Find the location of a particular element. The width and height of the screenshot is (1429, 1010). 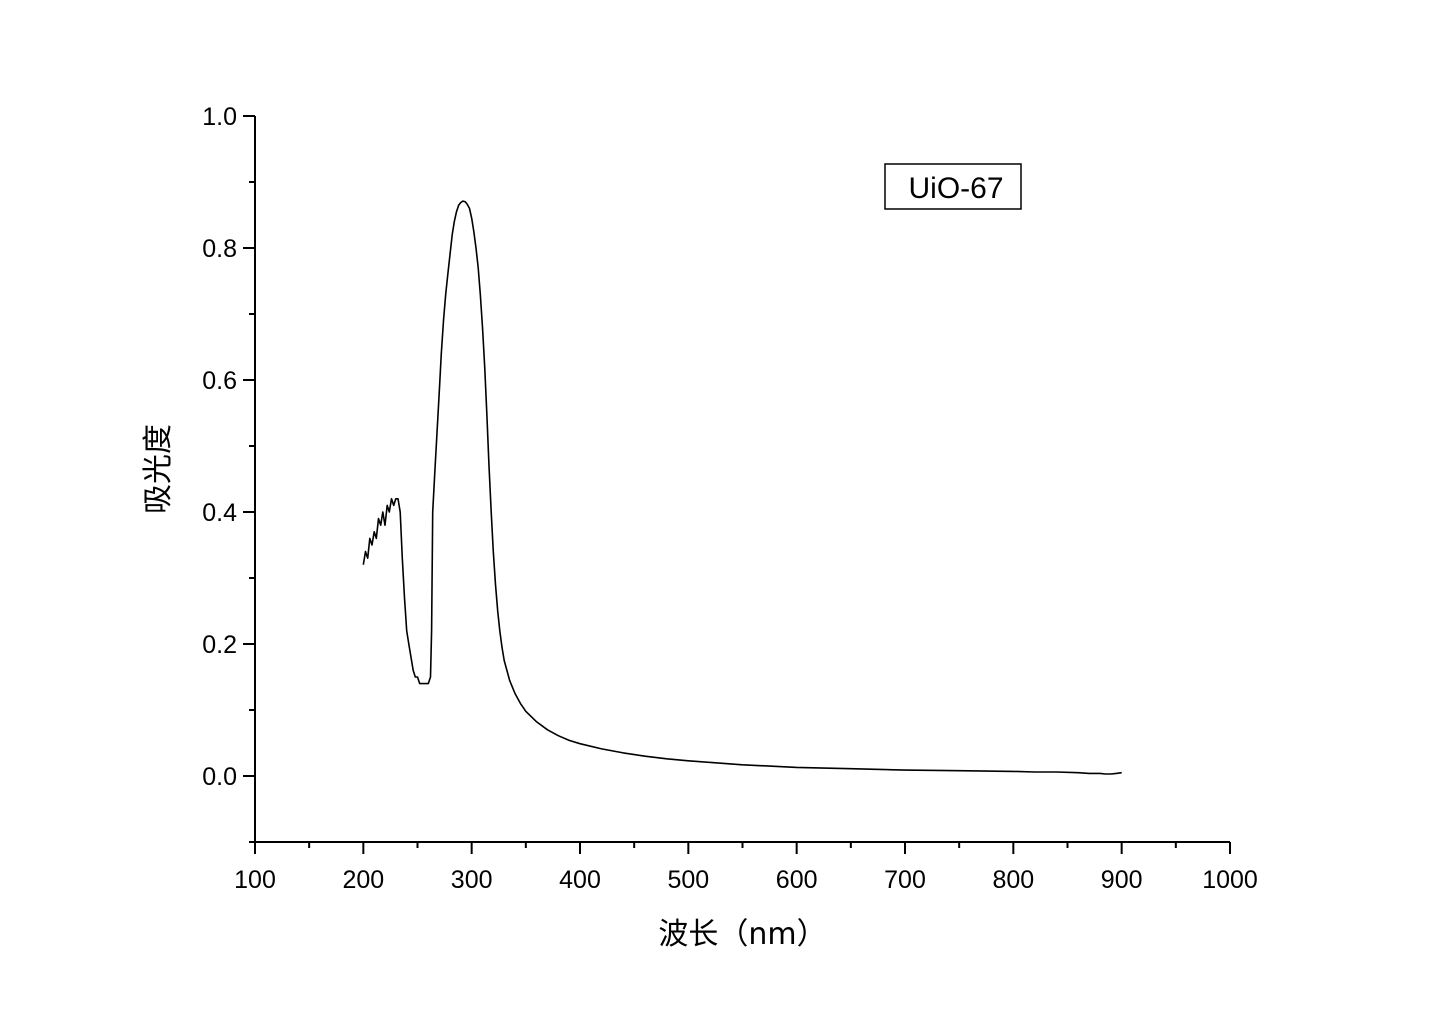

x-tick-label: 400 is located at coordinates (580, 880).